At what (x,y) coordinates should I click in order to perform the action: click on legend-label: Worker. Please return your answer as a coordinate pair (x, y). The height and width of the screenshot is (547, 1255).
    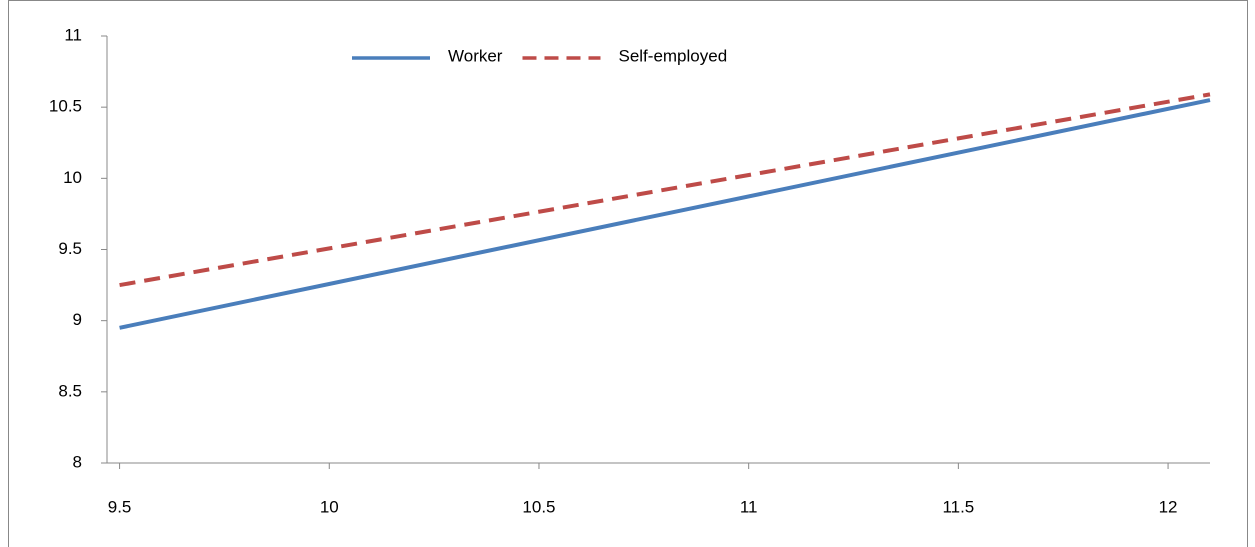
    Looking at the image, I should click on (475, 55).